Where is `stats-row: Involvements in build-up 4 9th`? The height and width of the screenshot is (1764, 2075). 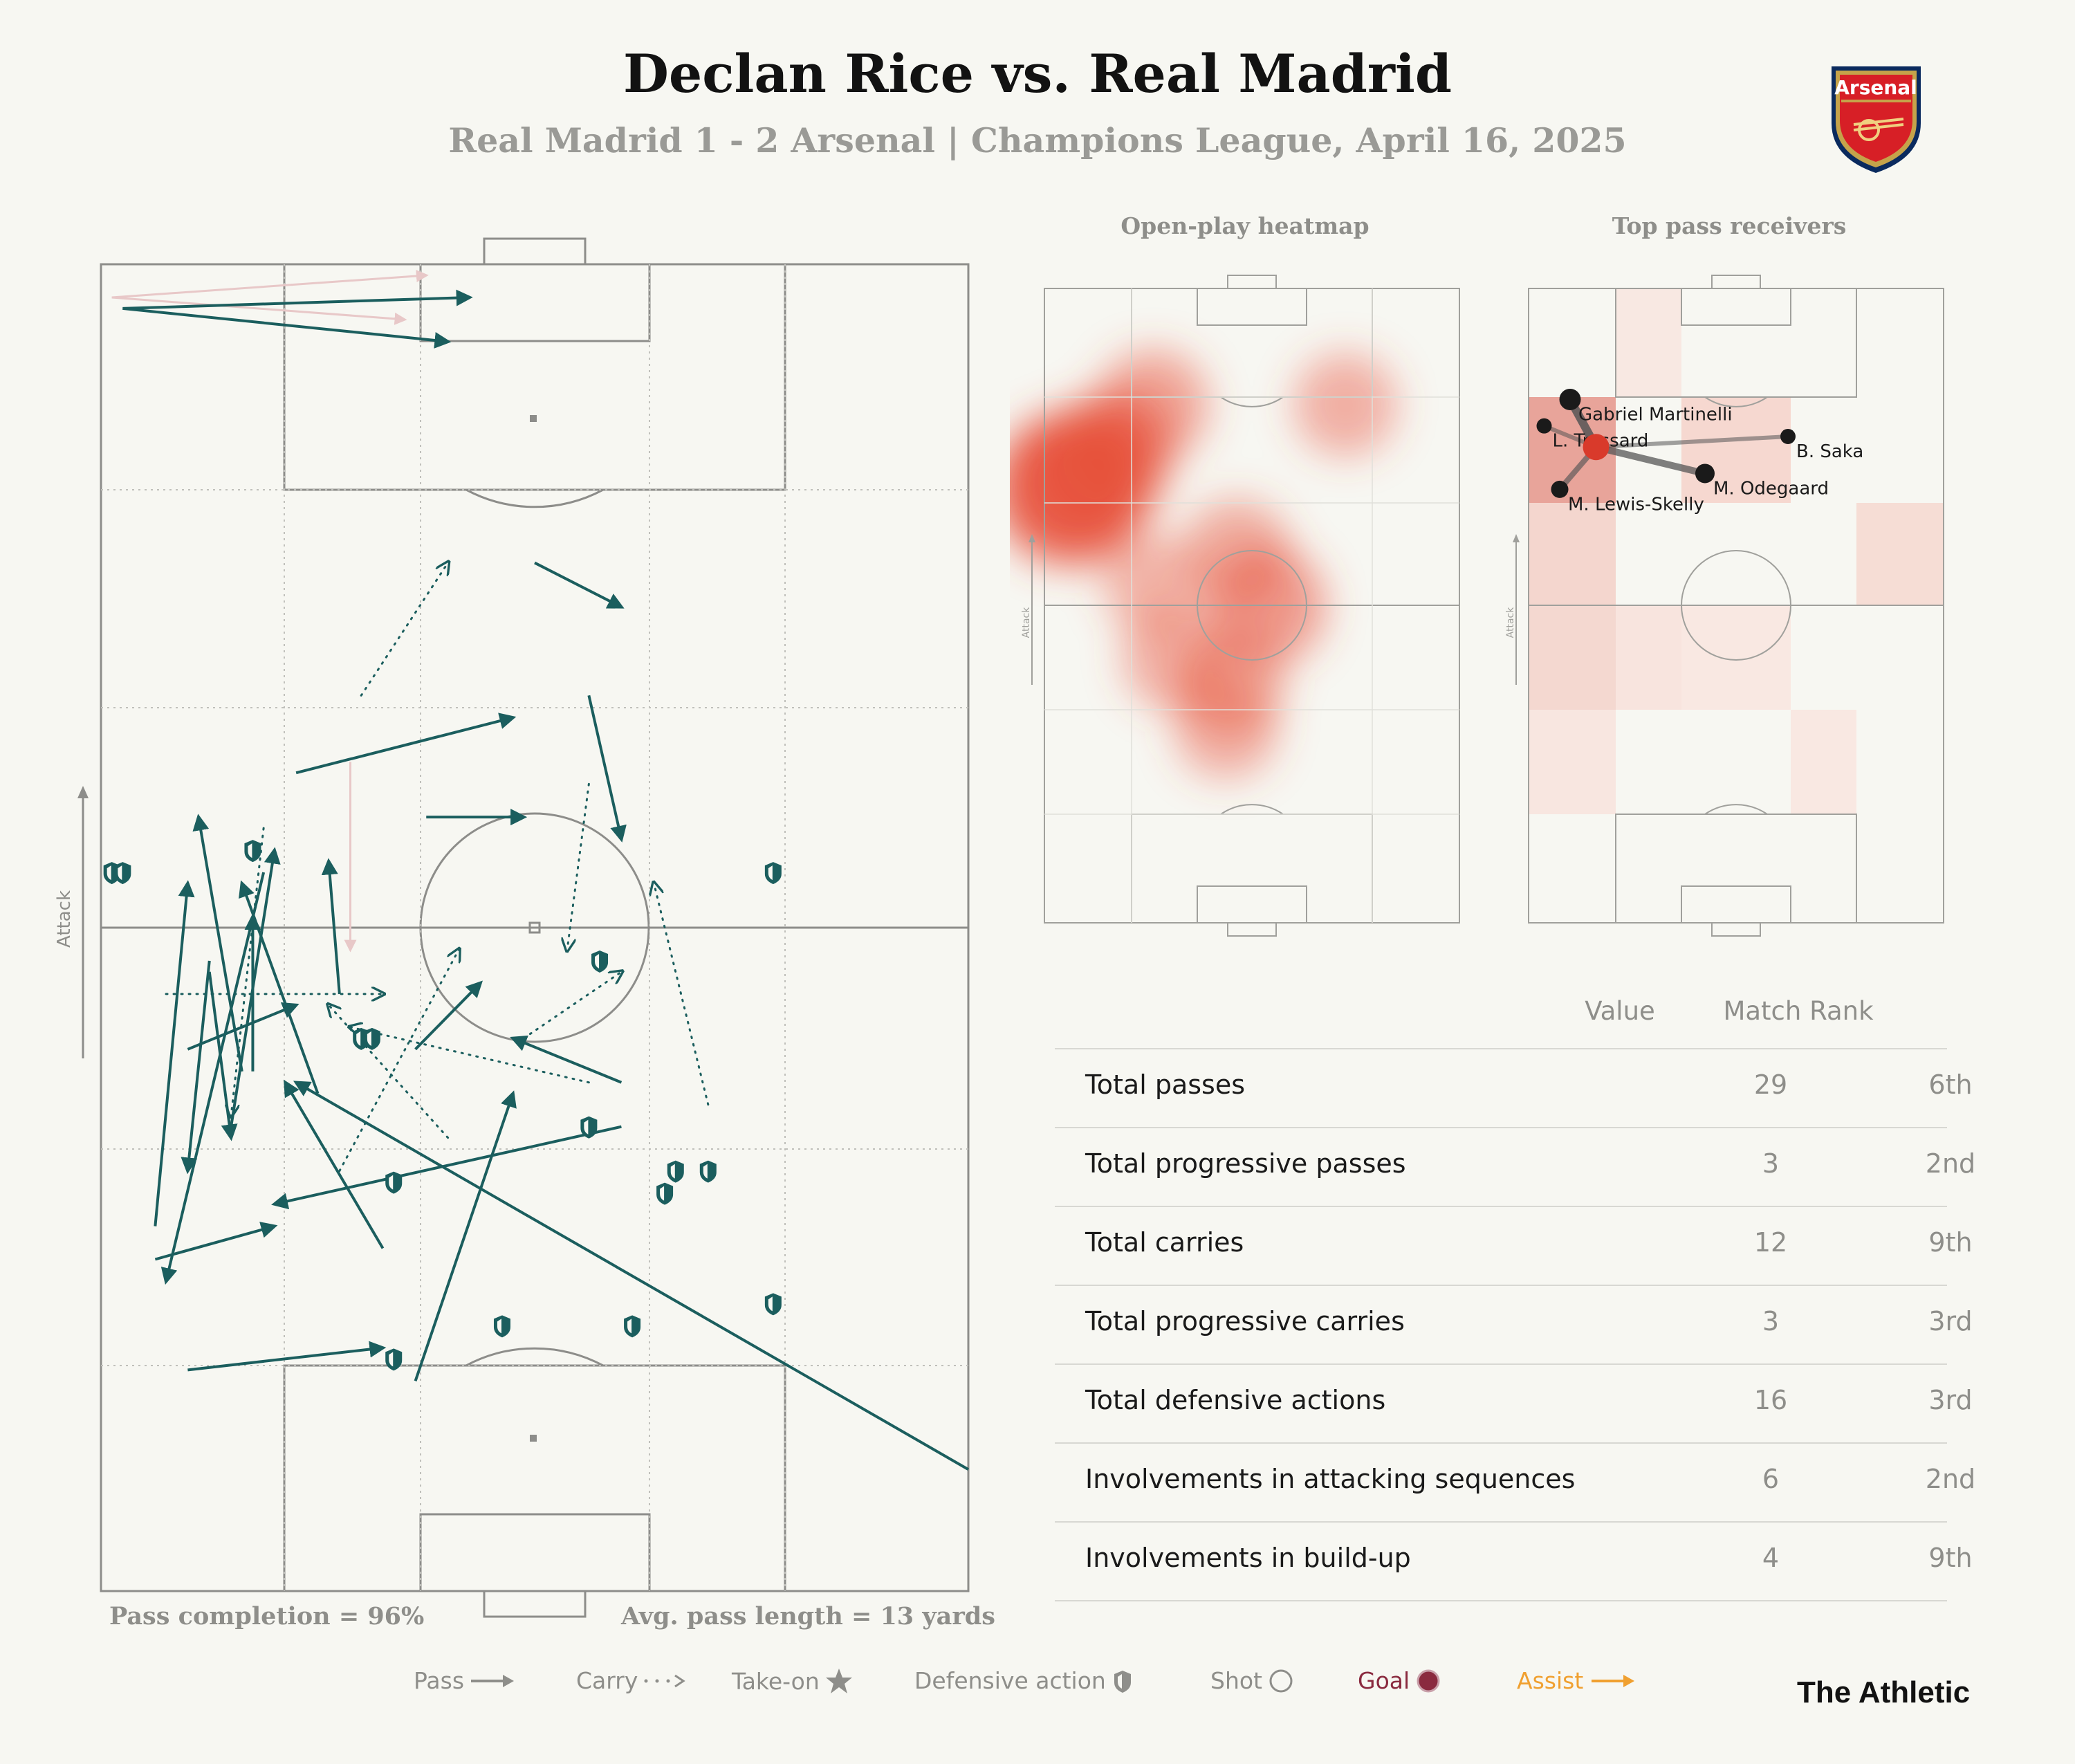
stats-row: Involvements in build-up 4 9th is located at coordinates (1514, 1561).